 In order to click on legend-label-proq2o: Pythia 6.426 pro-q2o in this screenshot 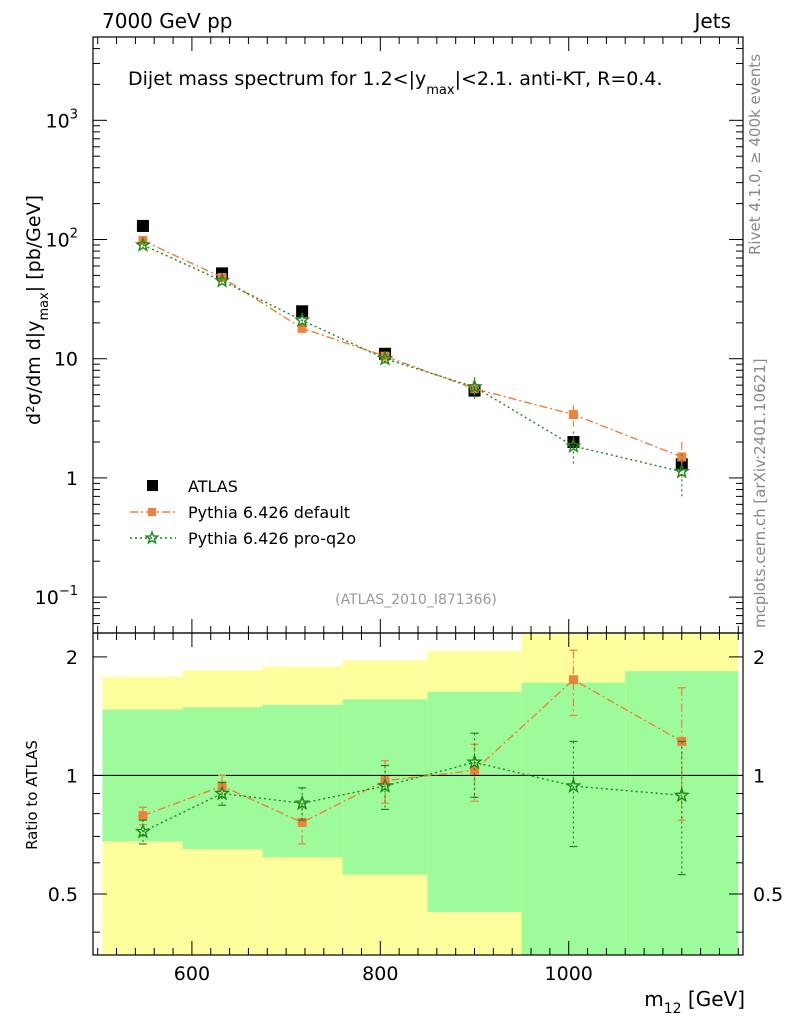, I will do `click(272, 538)`.